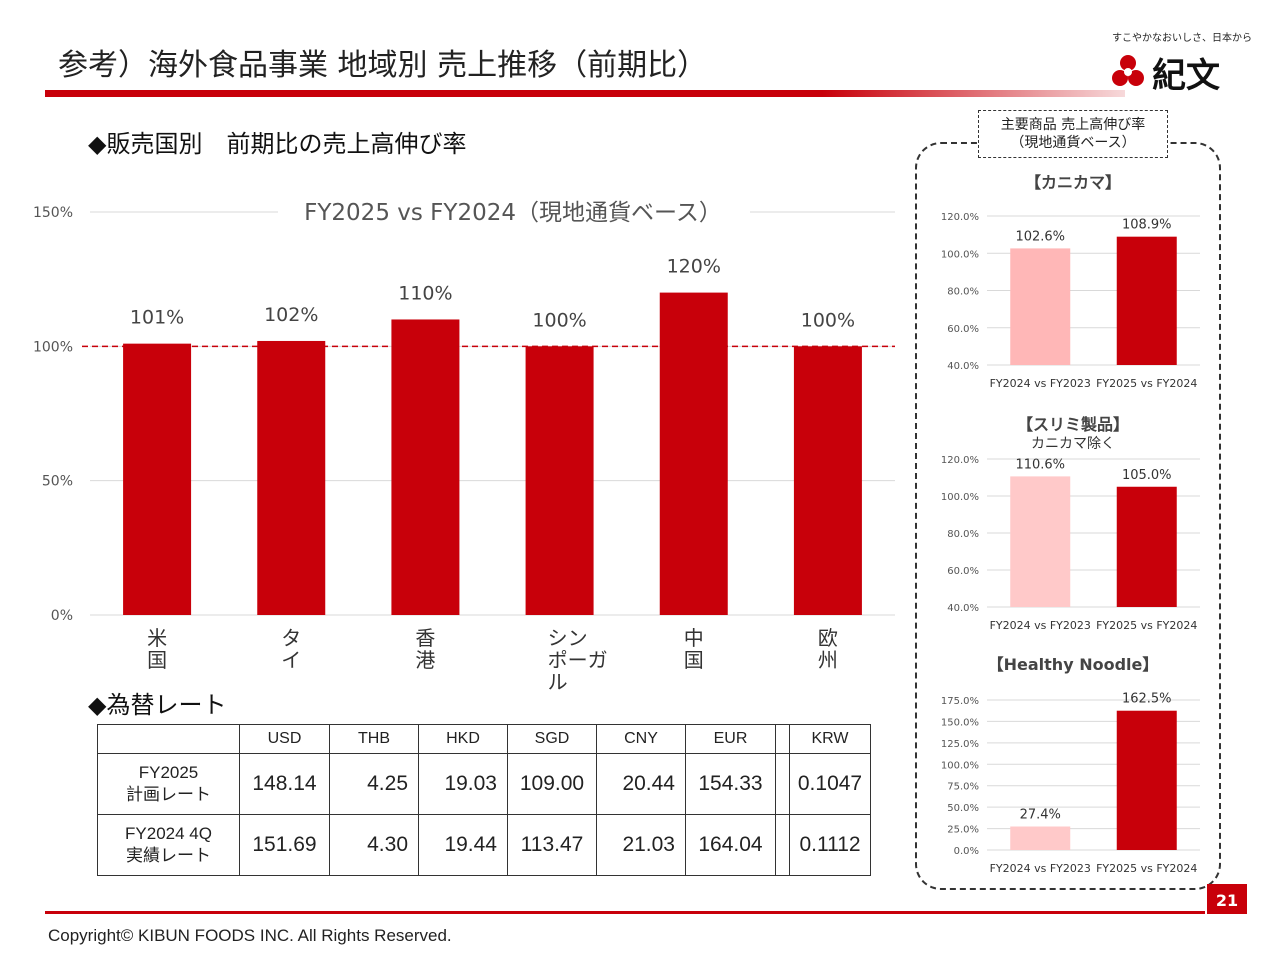 The height and width of the screenshot is (960, 1280). Describe the element at coordinates (157, 705) in the screenshot. I see `section-heading-fx: ◆為替レート` at that location.